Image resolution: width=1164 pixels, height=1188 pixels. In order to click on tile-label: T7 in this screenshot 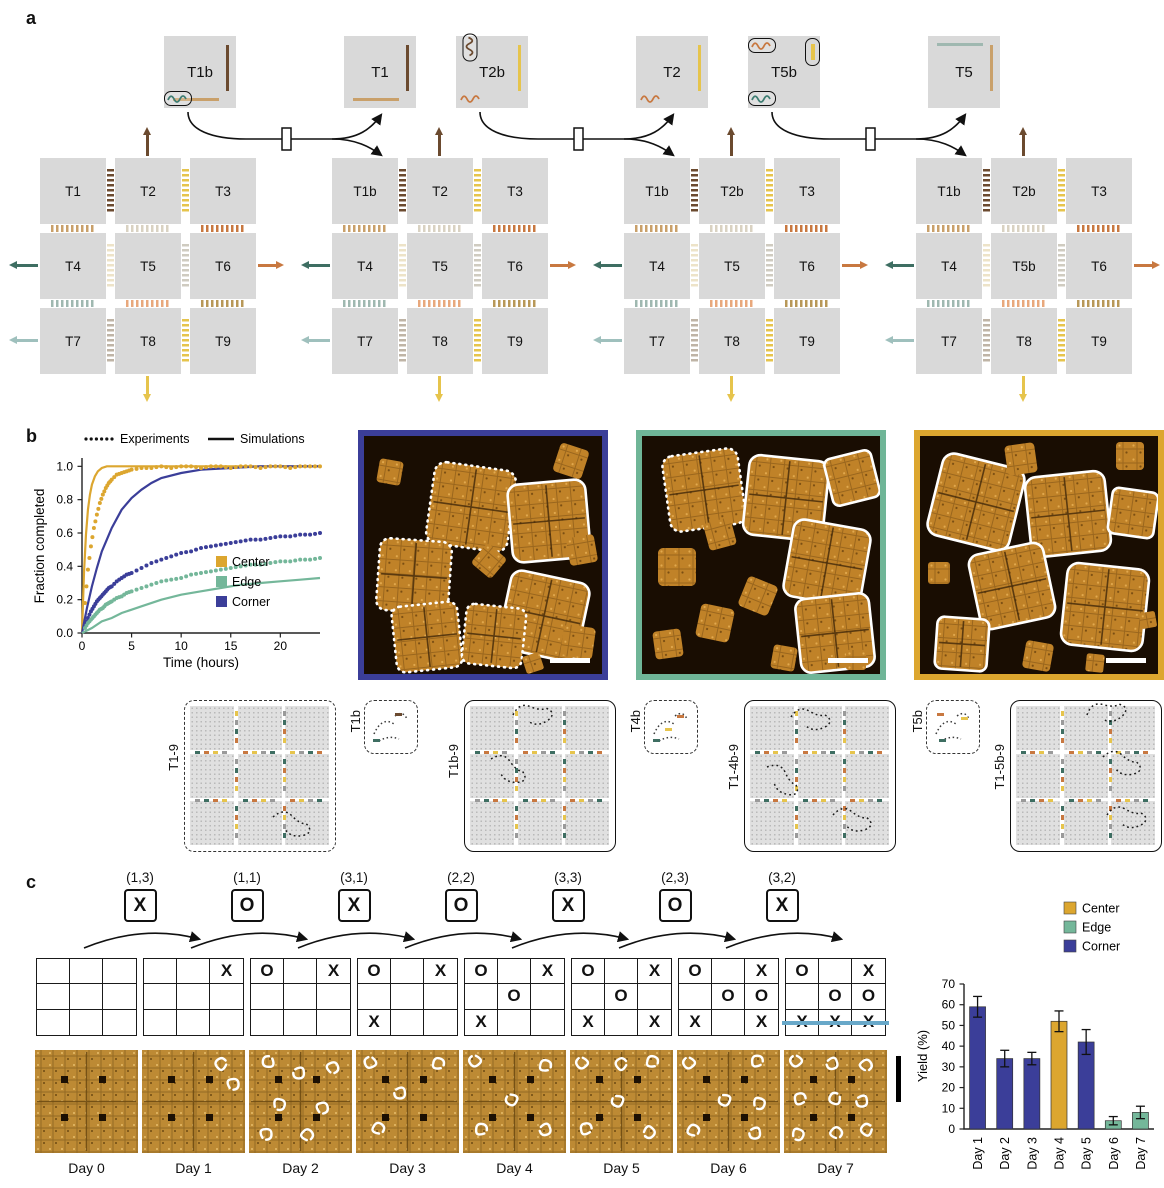, I will do `click(949, 341)`.